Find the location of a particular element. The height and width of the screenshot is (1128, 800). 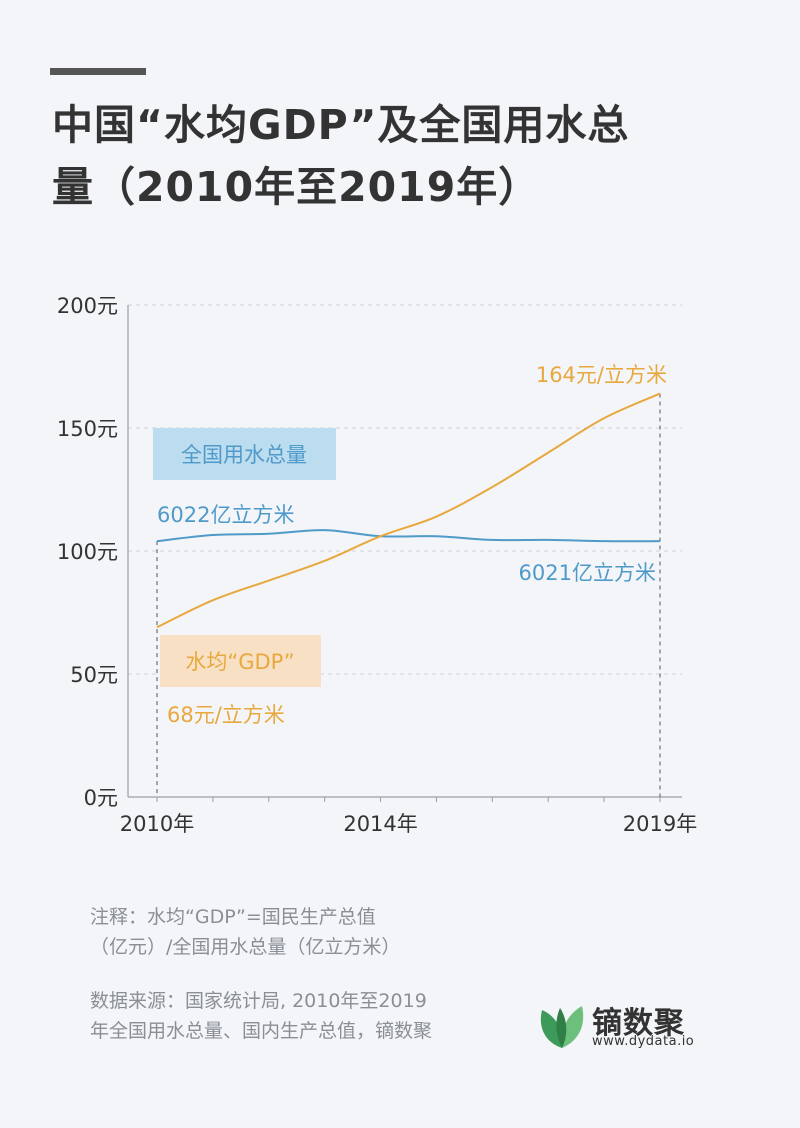

legend-box-water is located at coordinates (244, 454).